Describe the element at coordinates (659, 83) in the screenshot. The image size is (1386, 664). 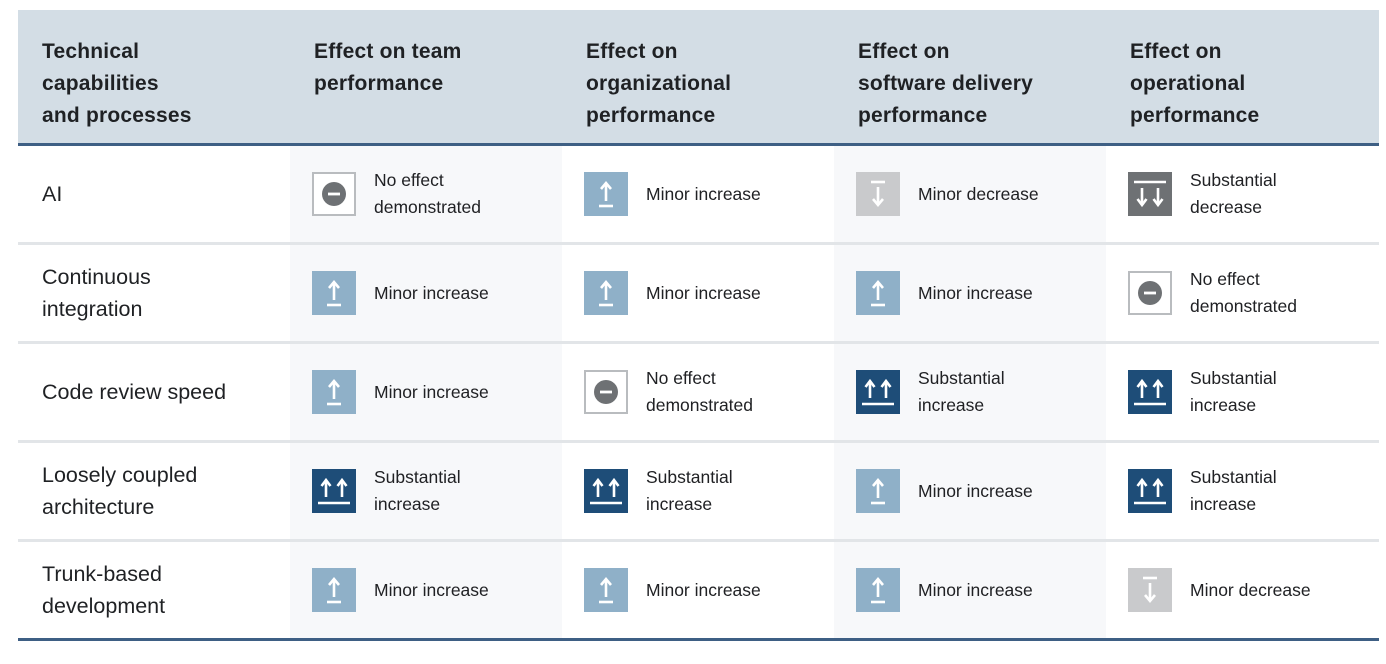
I see `header-organizational-performance: Effect on organizational performance` at that location.